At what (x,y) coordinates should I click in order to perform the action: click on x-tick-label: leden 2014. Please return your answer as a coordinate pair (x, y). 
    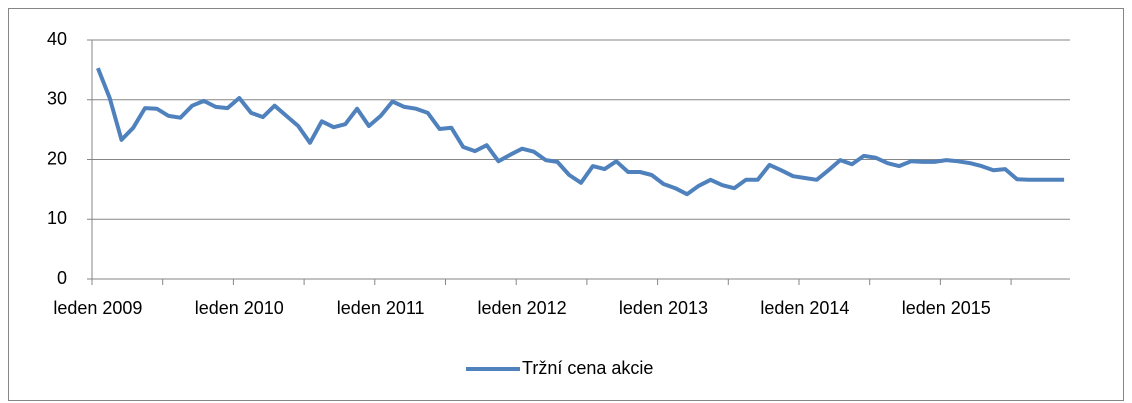
    Looking at the image, I should click on (804, 308).